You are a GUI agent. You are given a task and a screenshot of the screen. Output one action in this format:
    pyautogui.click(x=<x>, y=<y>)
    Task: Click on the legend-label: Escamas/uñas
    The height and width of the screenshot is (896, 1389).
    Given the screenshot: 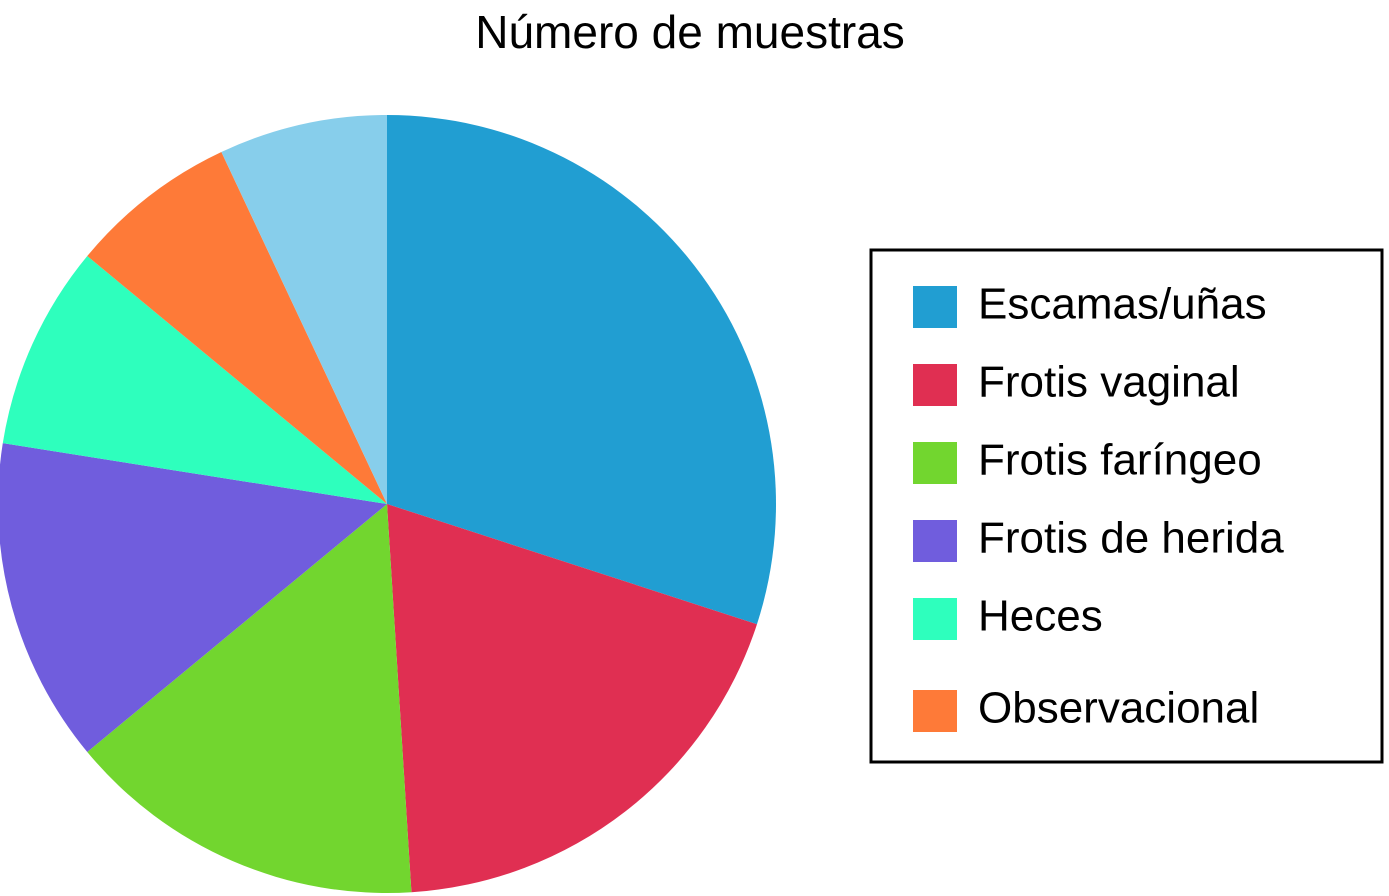 What is the action you would take?
    pyautogui.click(x=1122, y=304)
    